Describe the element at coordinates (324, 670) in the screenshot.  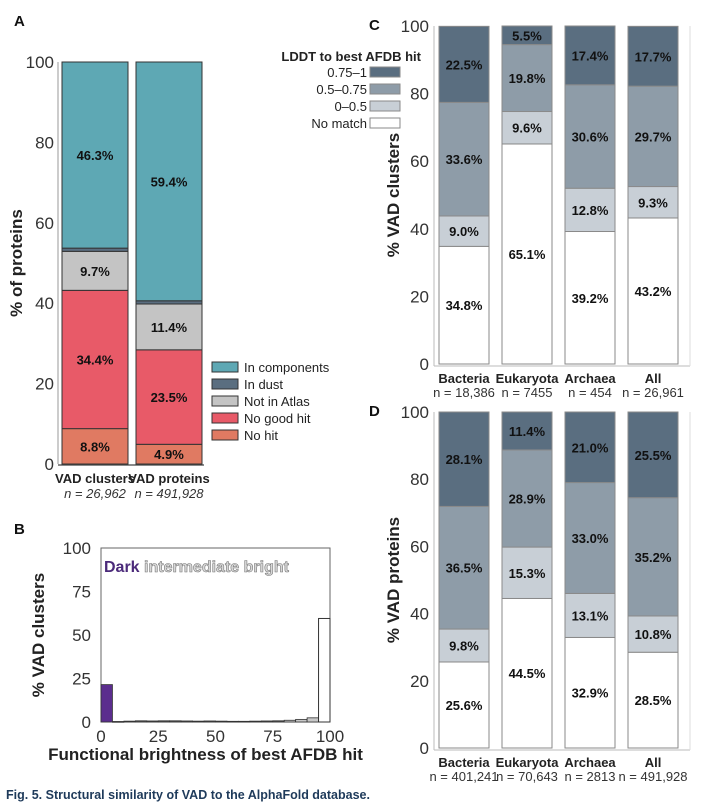
I see `histogram-bin-bright` at that location.